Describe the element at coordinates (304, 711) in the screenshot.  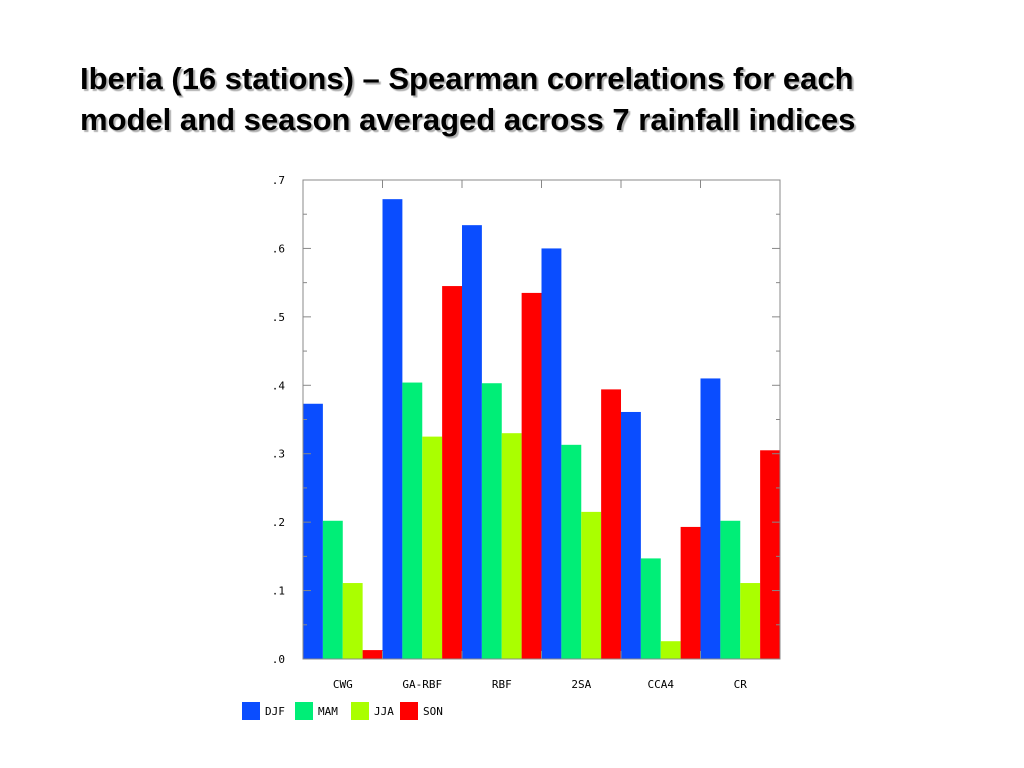
I see `legend-swatch-mam` at that location.